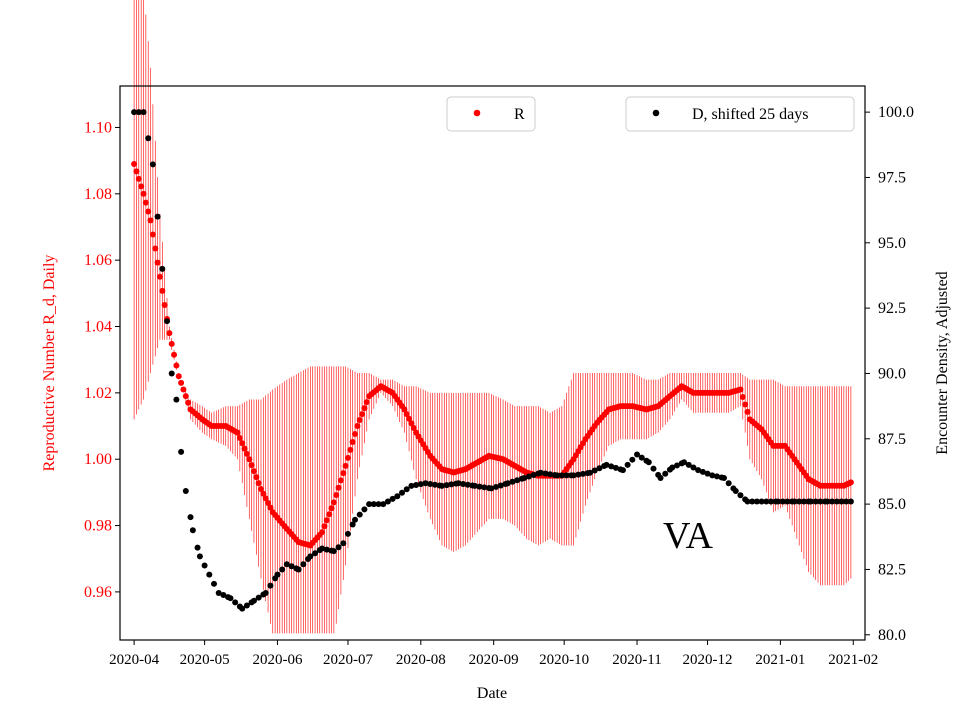  Describe the element at coordinates (892, 504) in the screenshot. I see `right-tick-label: 85.0` at that location.